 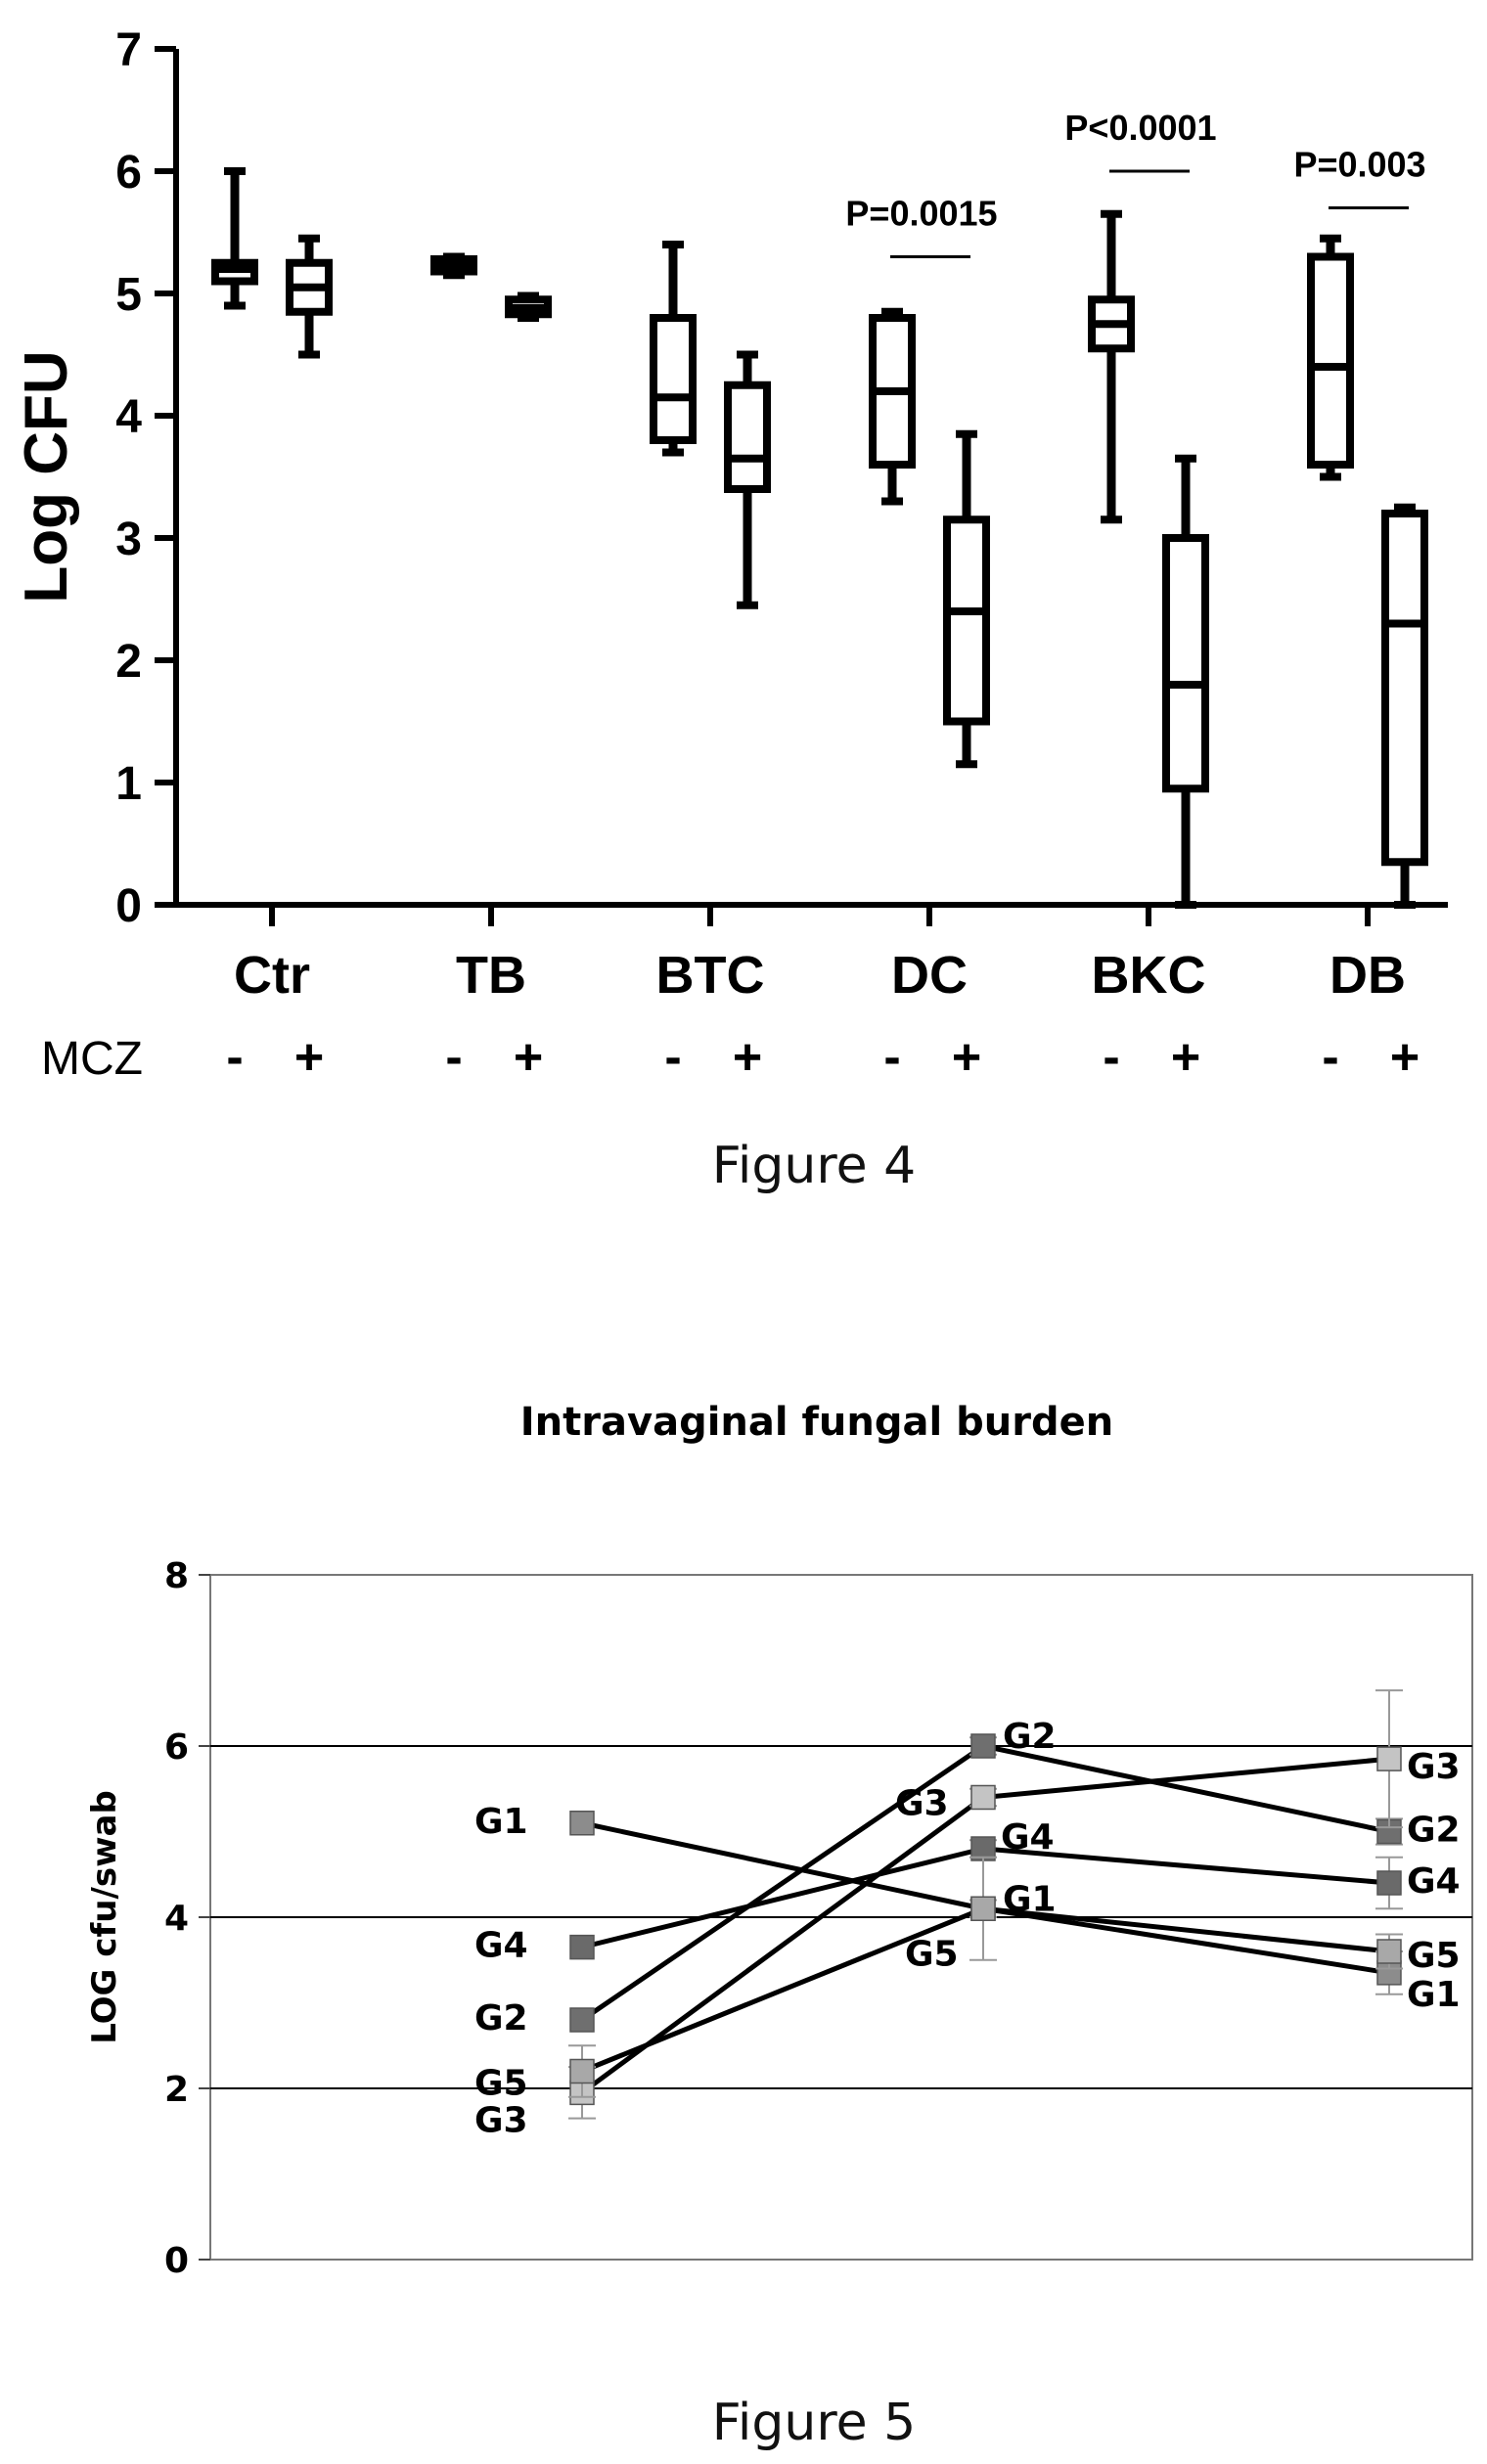 I want to click on y-axis-label: Log CFU, so click(x=46, y=476).